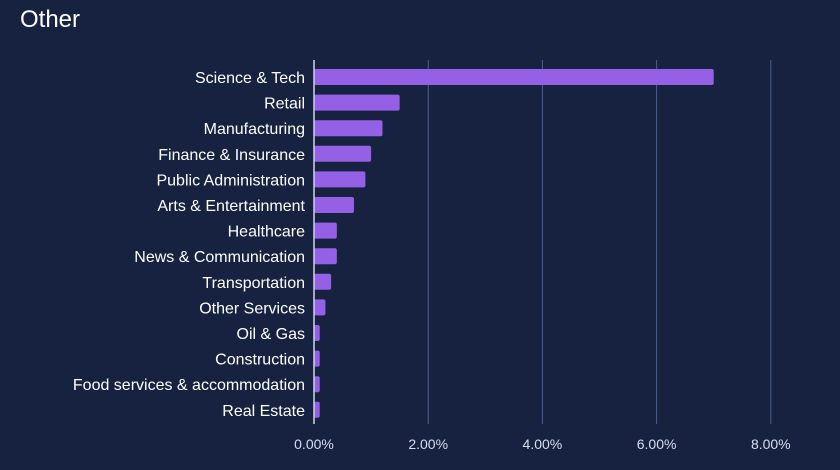 The height and width of the screenshot is (470, 840). I want to click on chart-title: Other, so click(50, 19).